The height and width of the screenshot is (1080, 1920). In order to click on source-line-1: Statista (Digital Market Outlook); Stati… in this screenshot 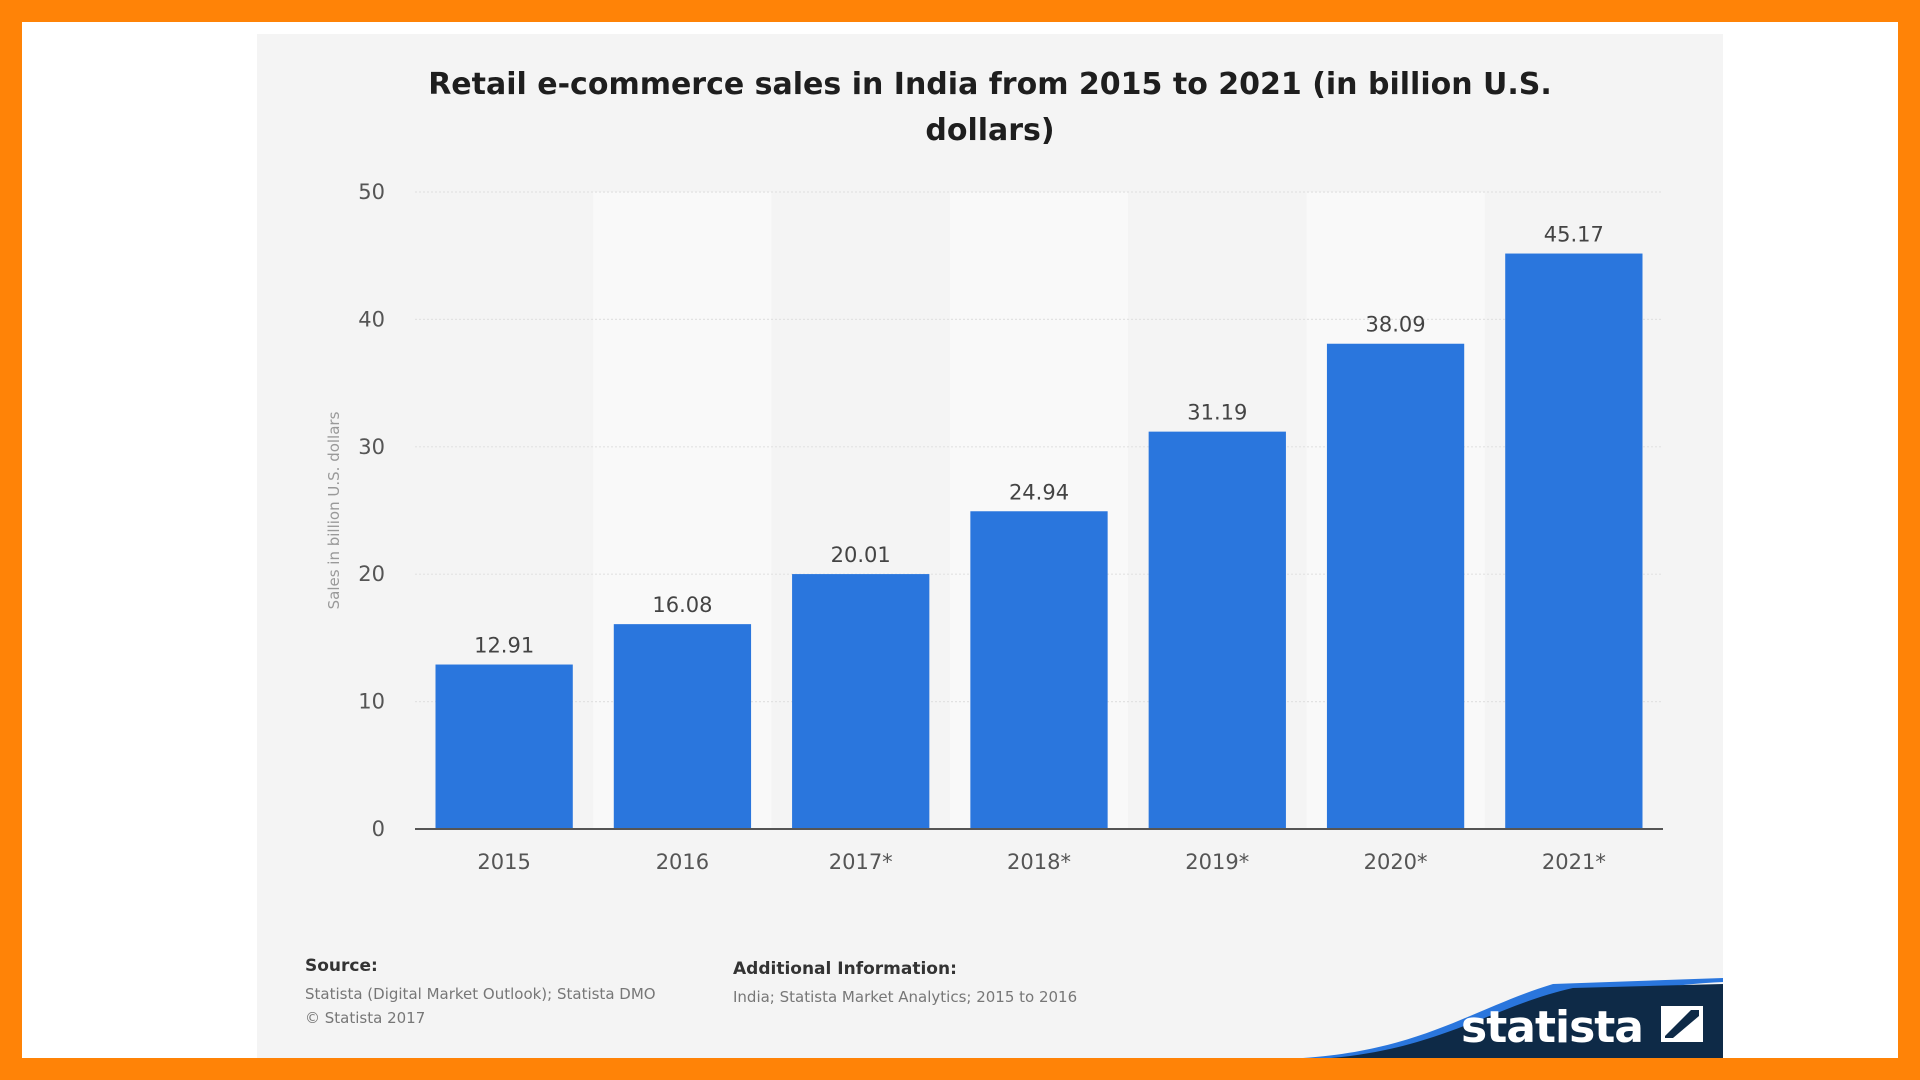, I will do `click(480, 994)`.